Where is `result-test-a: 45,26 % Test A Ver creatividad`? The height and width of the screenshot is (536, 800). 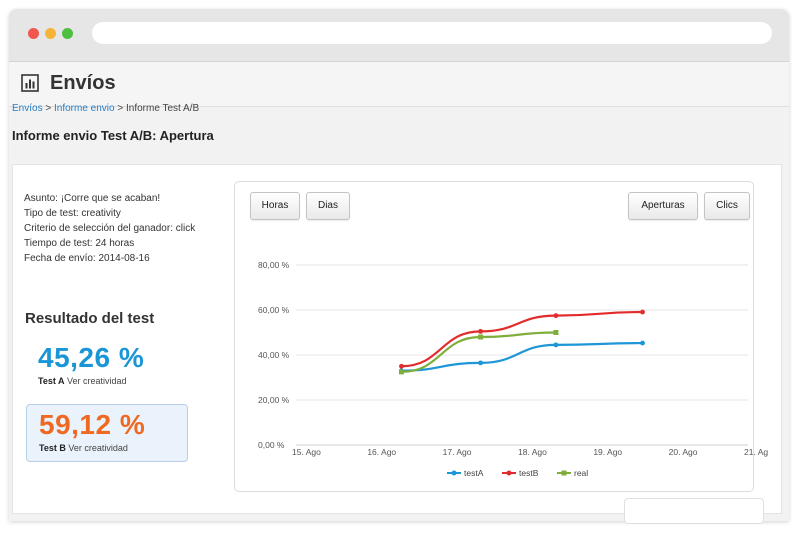
result-test-a: 45,26 % Test A Ver creatividad is located at coordinates (106, 366).